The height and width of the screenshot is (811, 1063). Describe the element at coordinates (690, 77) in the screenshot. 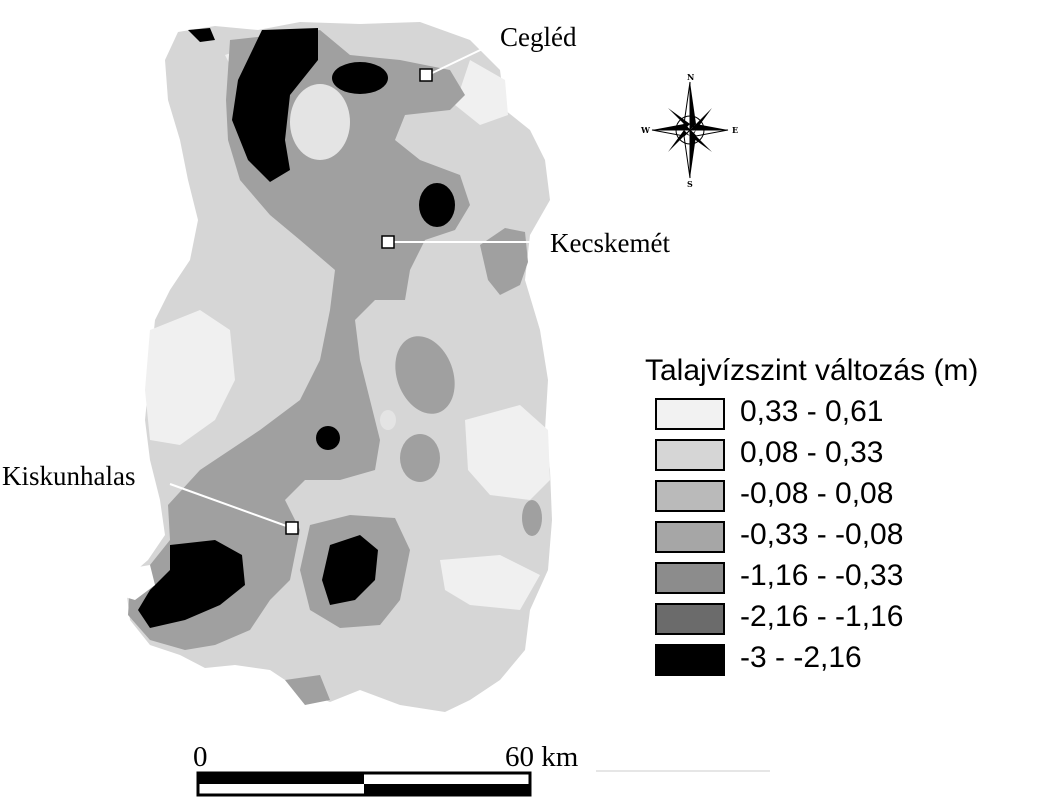

I see `compass-n: N` at that location.